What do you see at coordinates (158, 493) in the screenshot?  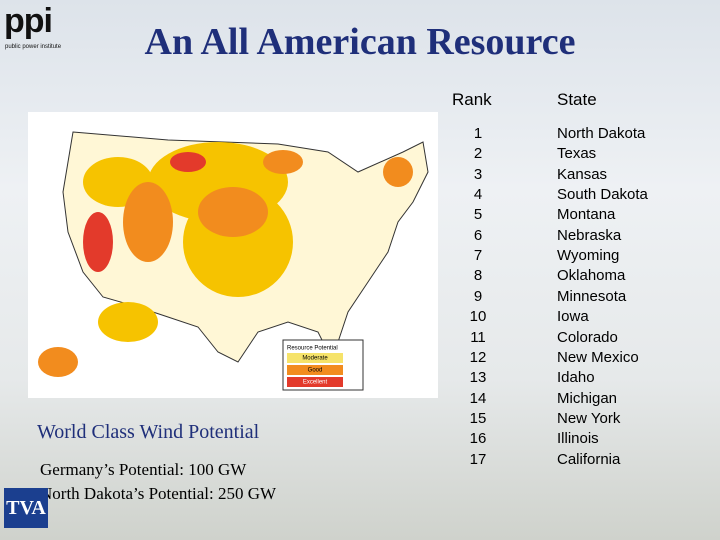 I see `caption-line: North Dakota’s Potential: 250 GW` at bounding box center [158, 493].